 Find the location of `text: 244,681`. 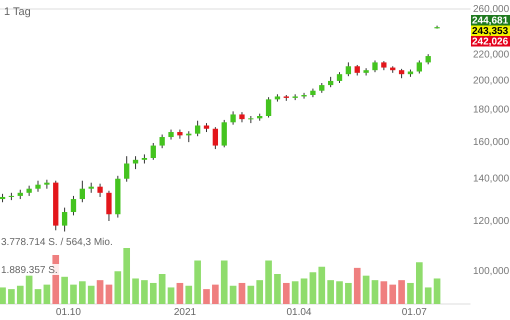

text: 244,681 is located at coordinates (490, 20).